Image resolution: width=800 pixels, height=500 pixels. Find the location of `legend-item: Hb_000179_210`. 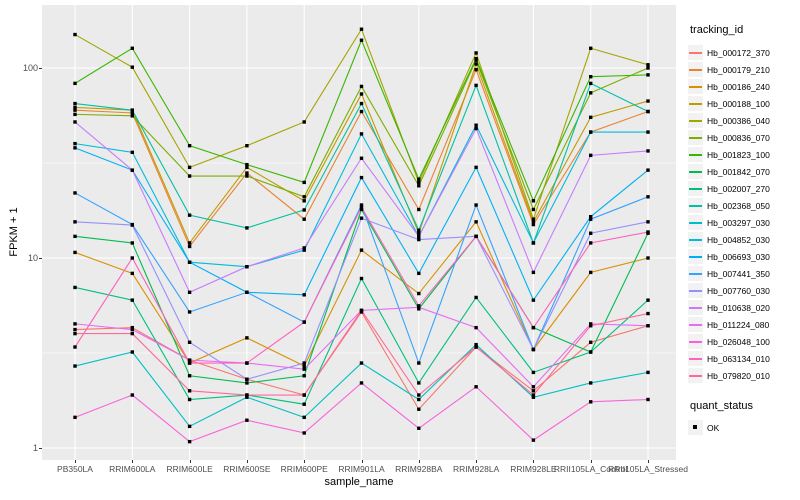

legend-item: Hb_000179_210 is located at coordinates (743, 69).